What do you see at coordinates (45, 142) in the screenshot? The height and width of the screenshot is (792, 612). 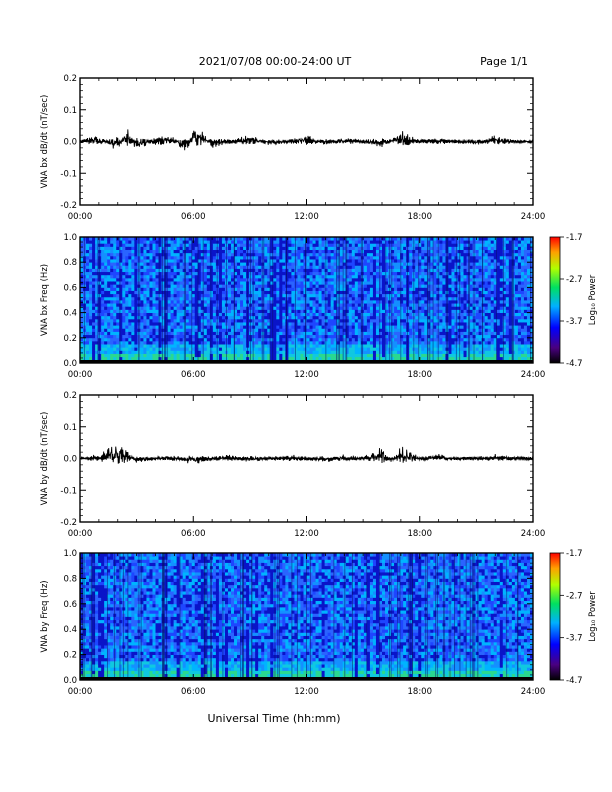 I see `y-axis-title: VNA bx dB/dt (nT/sec)` at bounding box center [45, 142].